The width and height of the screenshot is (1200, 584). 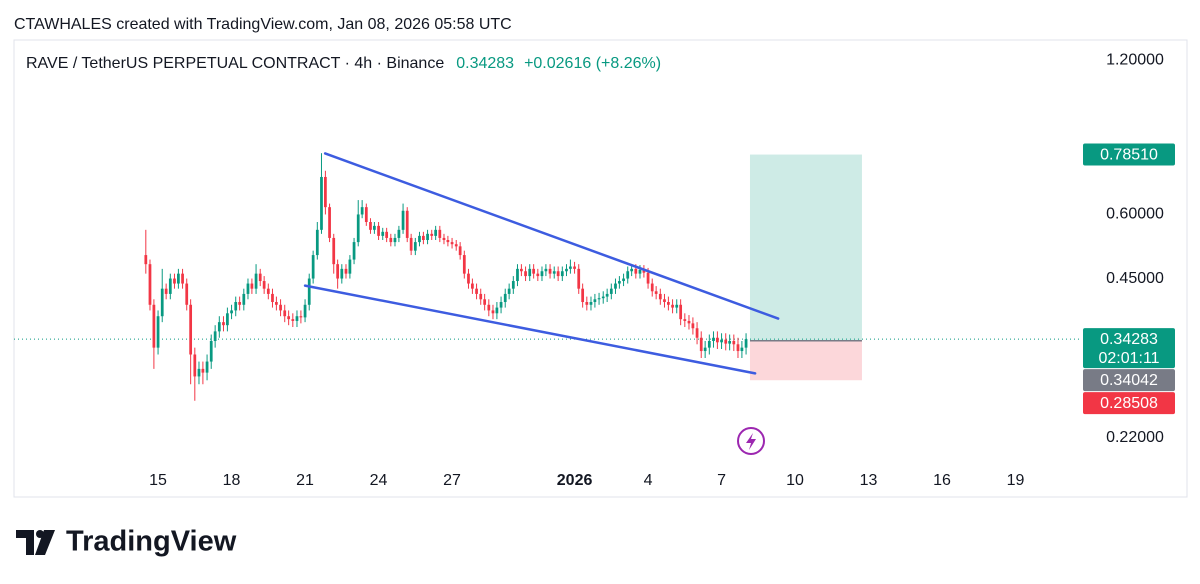 What do you see at coordinates (942, 480) in the screenshot?
I see `x-tick-label: 16` at bounding box center [942, 480].